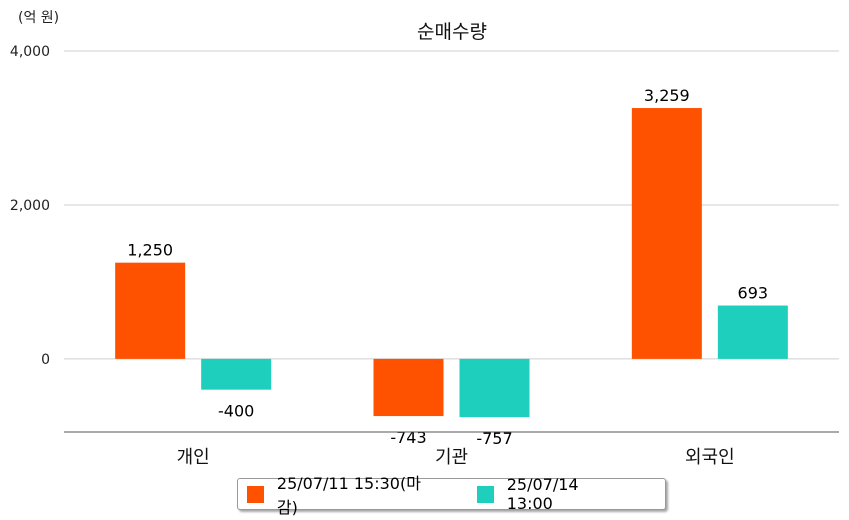 The width and height of the screenshot is (849, 520). I want to click on data-label: 693, so click(753, 293).